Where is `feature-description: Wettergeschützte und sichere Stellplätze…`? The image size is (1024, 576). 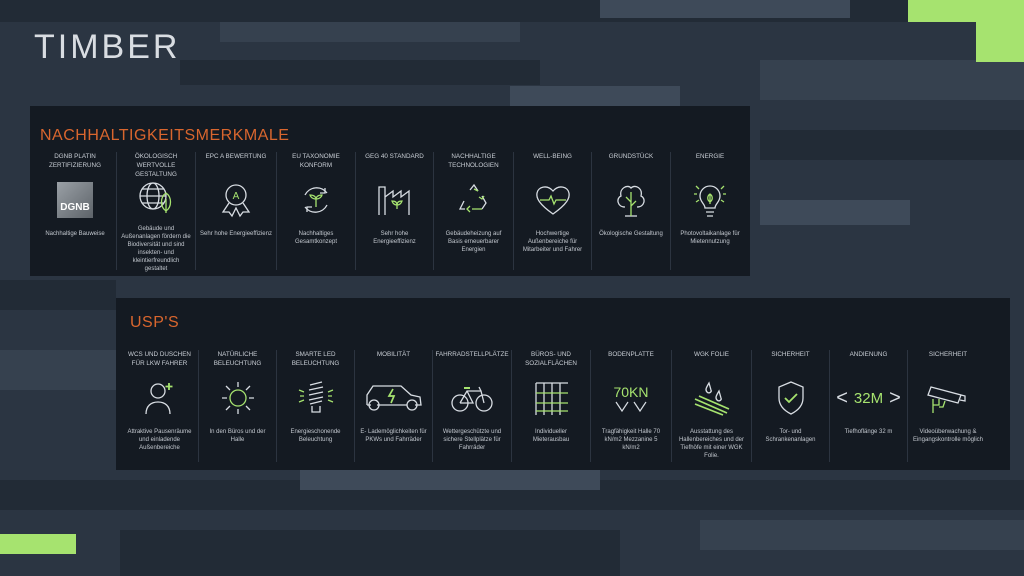 feature-description: Wettergeschützte und sichere Stellplätze… is located at coordinates (472, 440).